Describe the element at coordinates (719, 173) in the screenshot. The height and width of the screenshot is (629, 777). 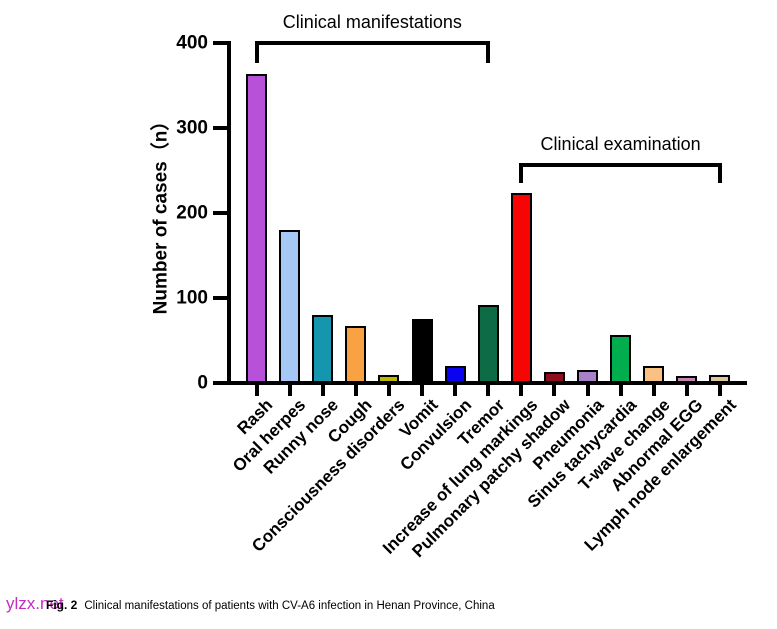
I see `bracket-end-right-clinical-examination` at that location.